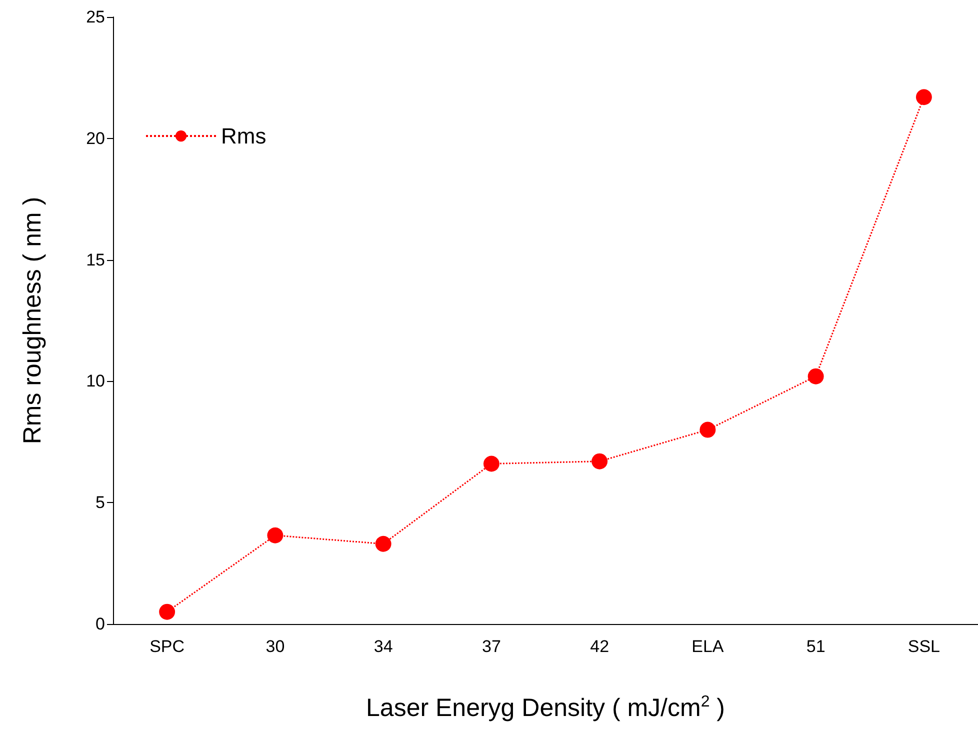 The width and height of the screenshot is (978, 740). Describe the element at coordinates (243, 136) in the screenshot. I see `legend-label: Rms` at that location.